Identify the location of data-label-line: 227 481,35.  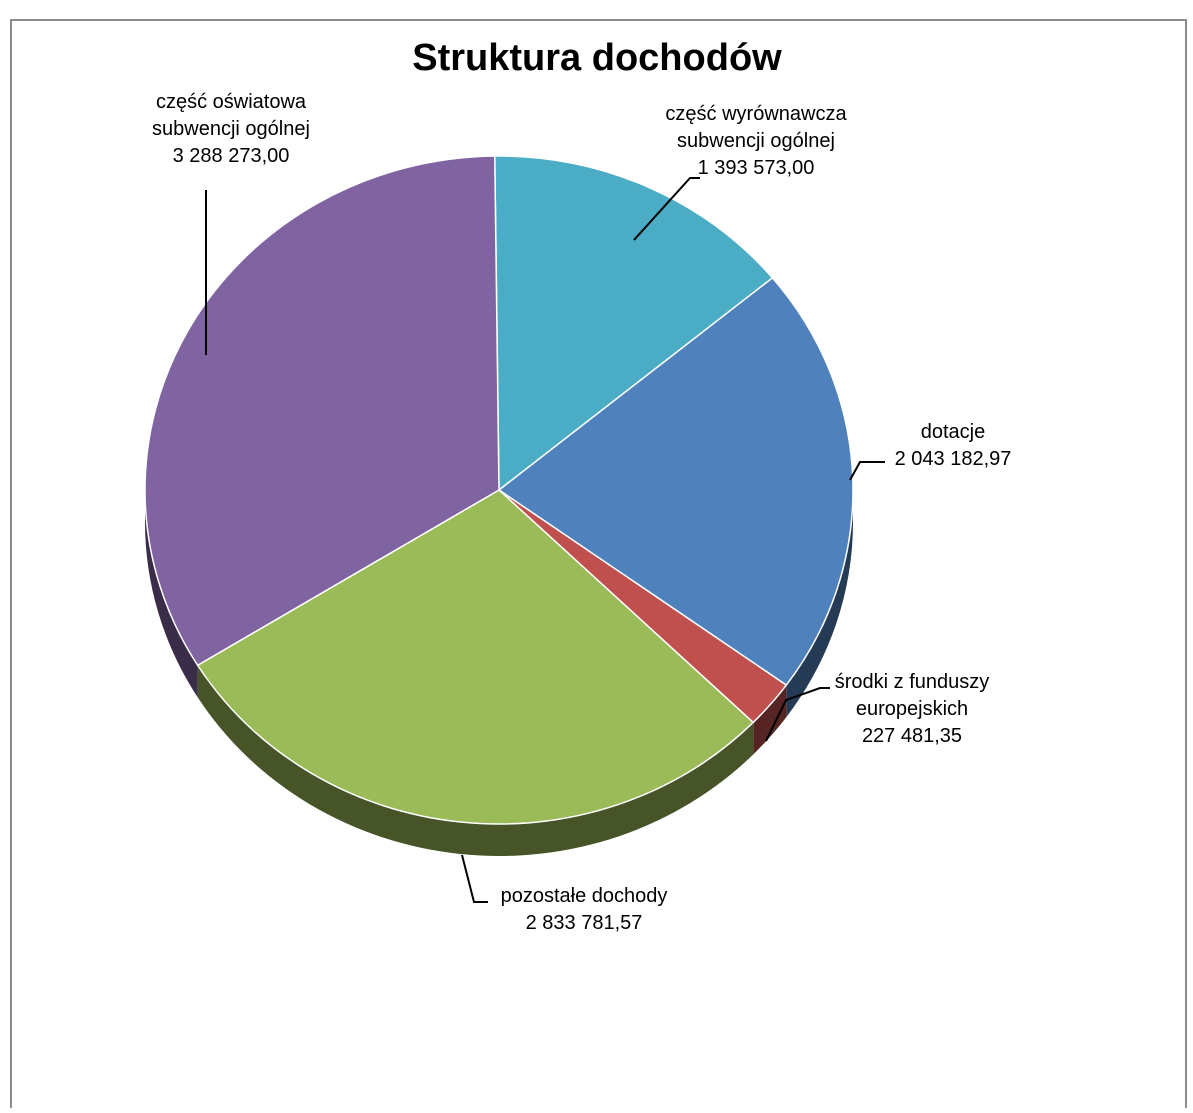
(912, 736).